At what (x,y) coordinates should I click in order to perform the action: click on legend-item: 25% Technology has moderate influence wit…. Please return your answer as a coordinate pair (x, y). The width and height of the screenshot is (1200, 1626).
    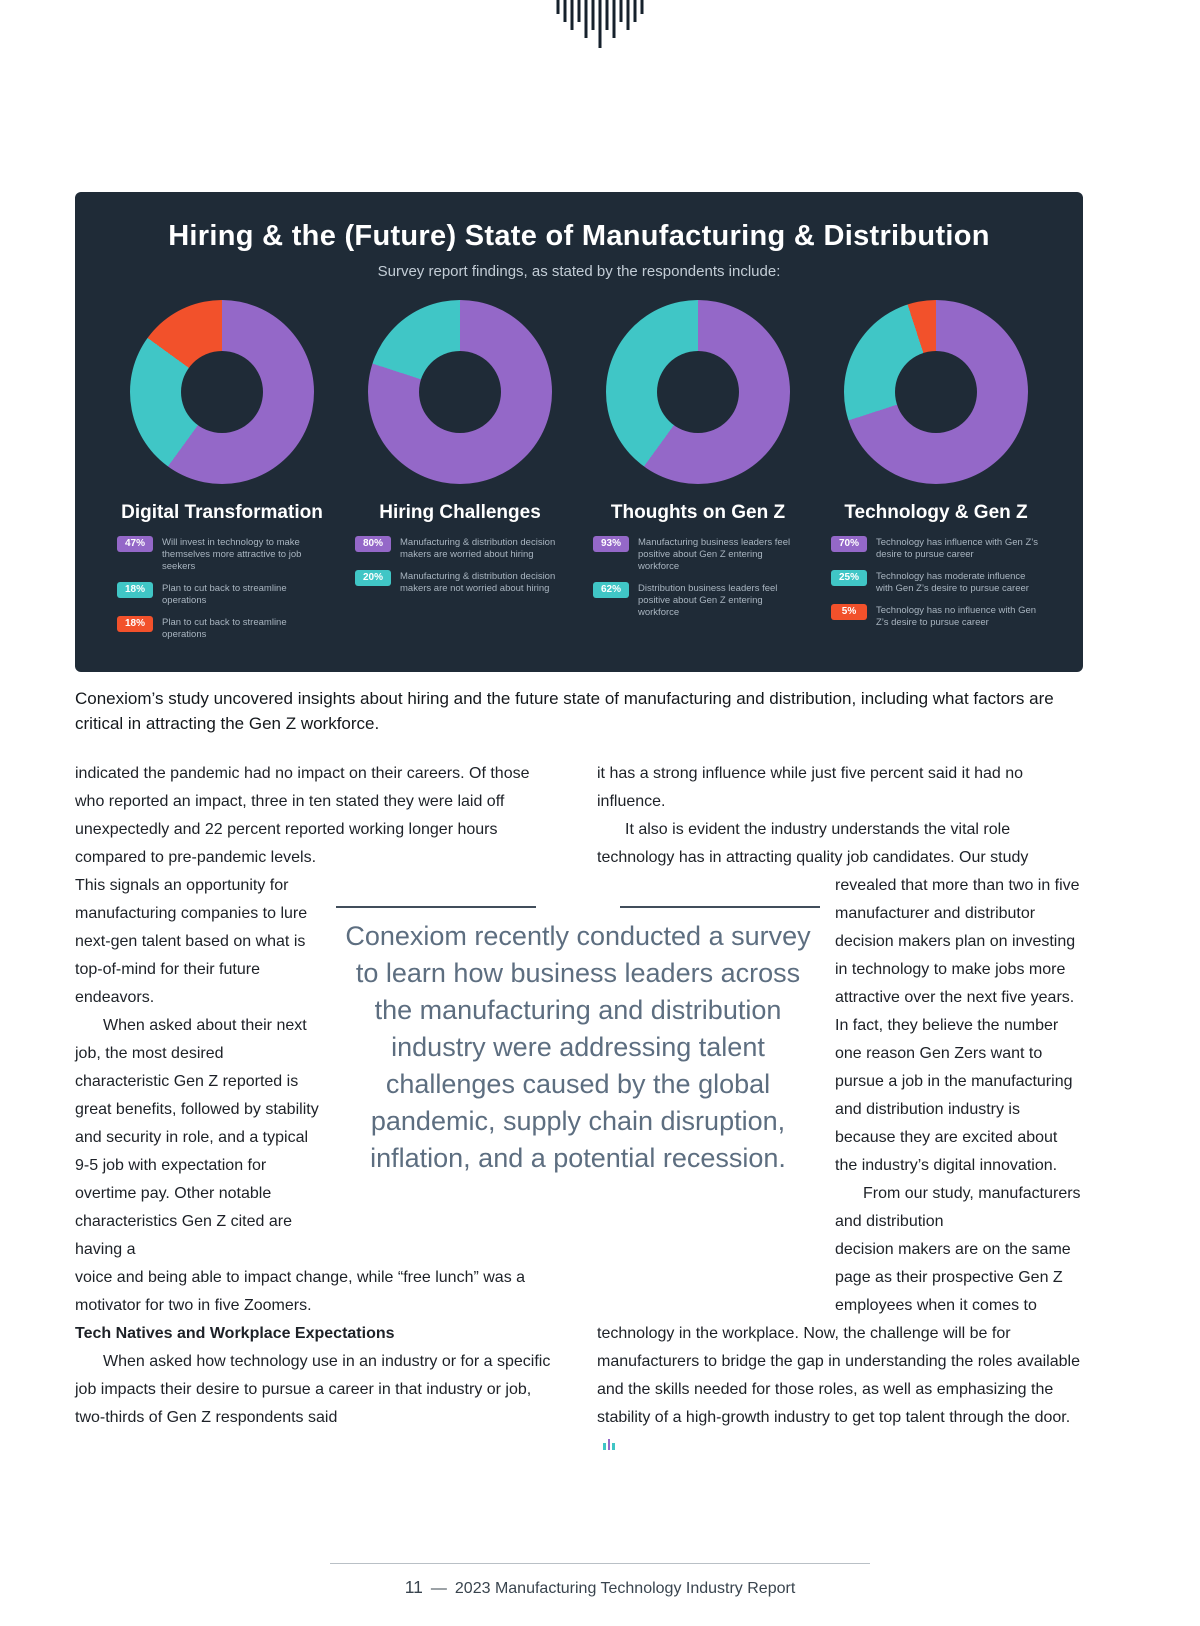
    Looking at the image, I should click on (936, 582).